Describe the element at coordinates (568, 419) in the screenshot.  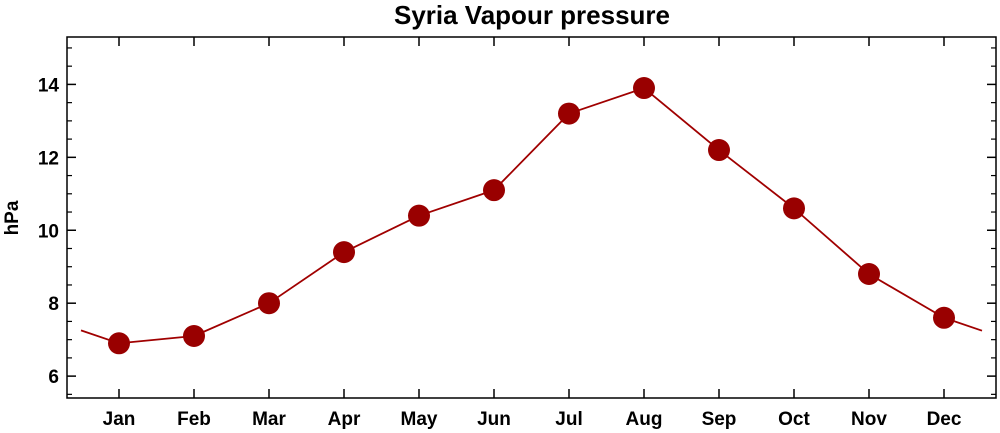
I see `x-tick-label: Jul` at that location.